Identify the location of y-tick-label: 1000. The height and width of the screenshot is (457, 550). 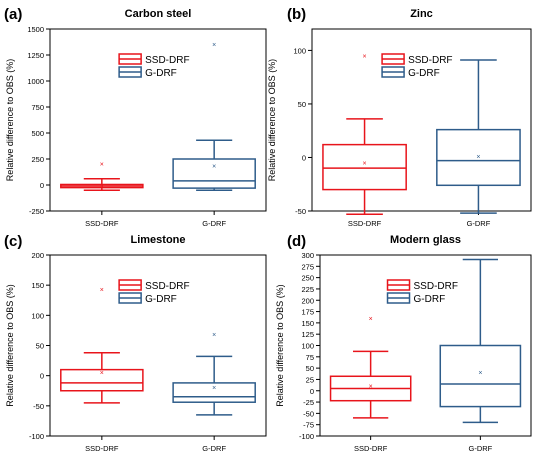
(35, 81).